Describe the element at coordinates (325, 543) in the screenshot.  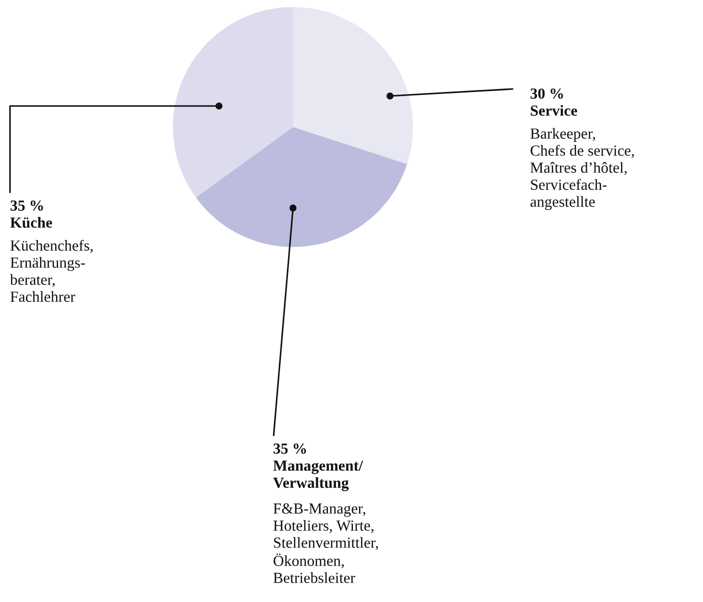
I see `text: F&B-Manager, Hoteliers, Wirte, Stellenvermittler, Ökonomen, Betriebsleiter` at that location.